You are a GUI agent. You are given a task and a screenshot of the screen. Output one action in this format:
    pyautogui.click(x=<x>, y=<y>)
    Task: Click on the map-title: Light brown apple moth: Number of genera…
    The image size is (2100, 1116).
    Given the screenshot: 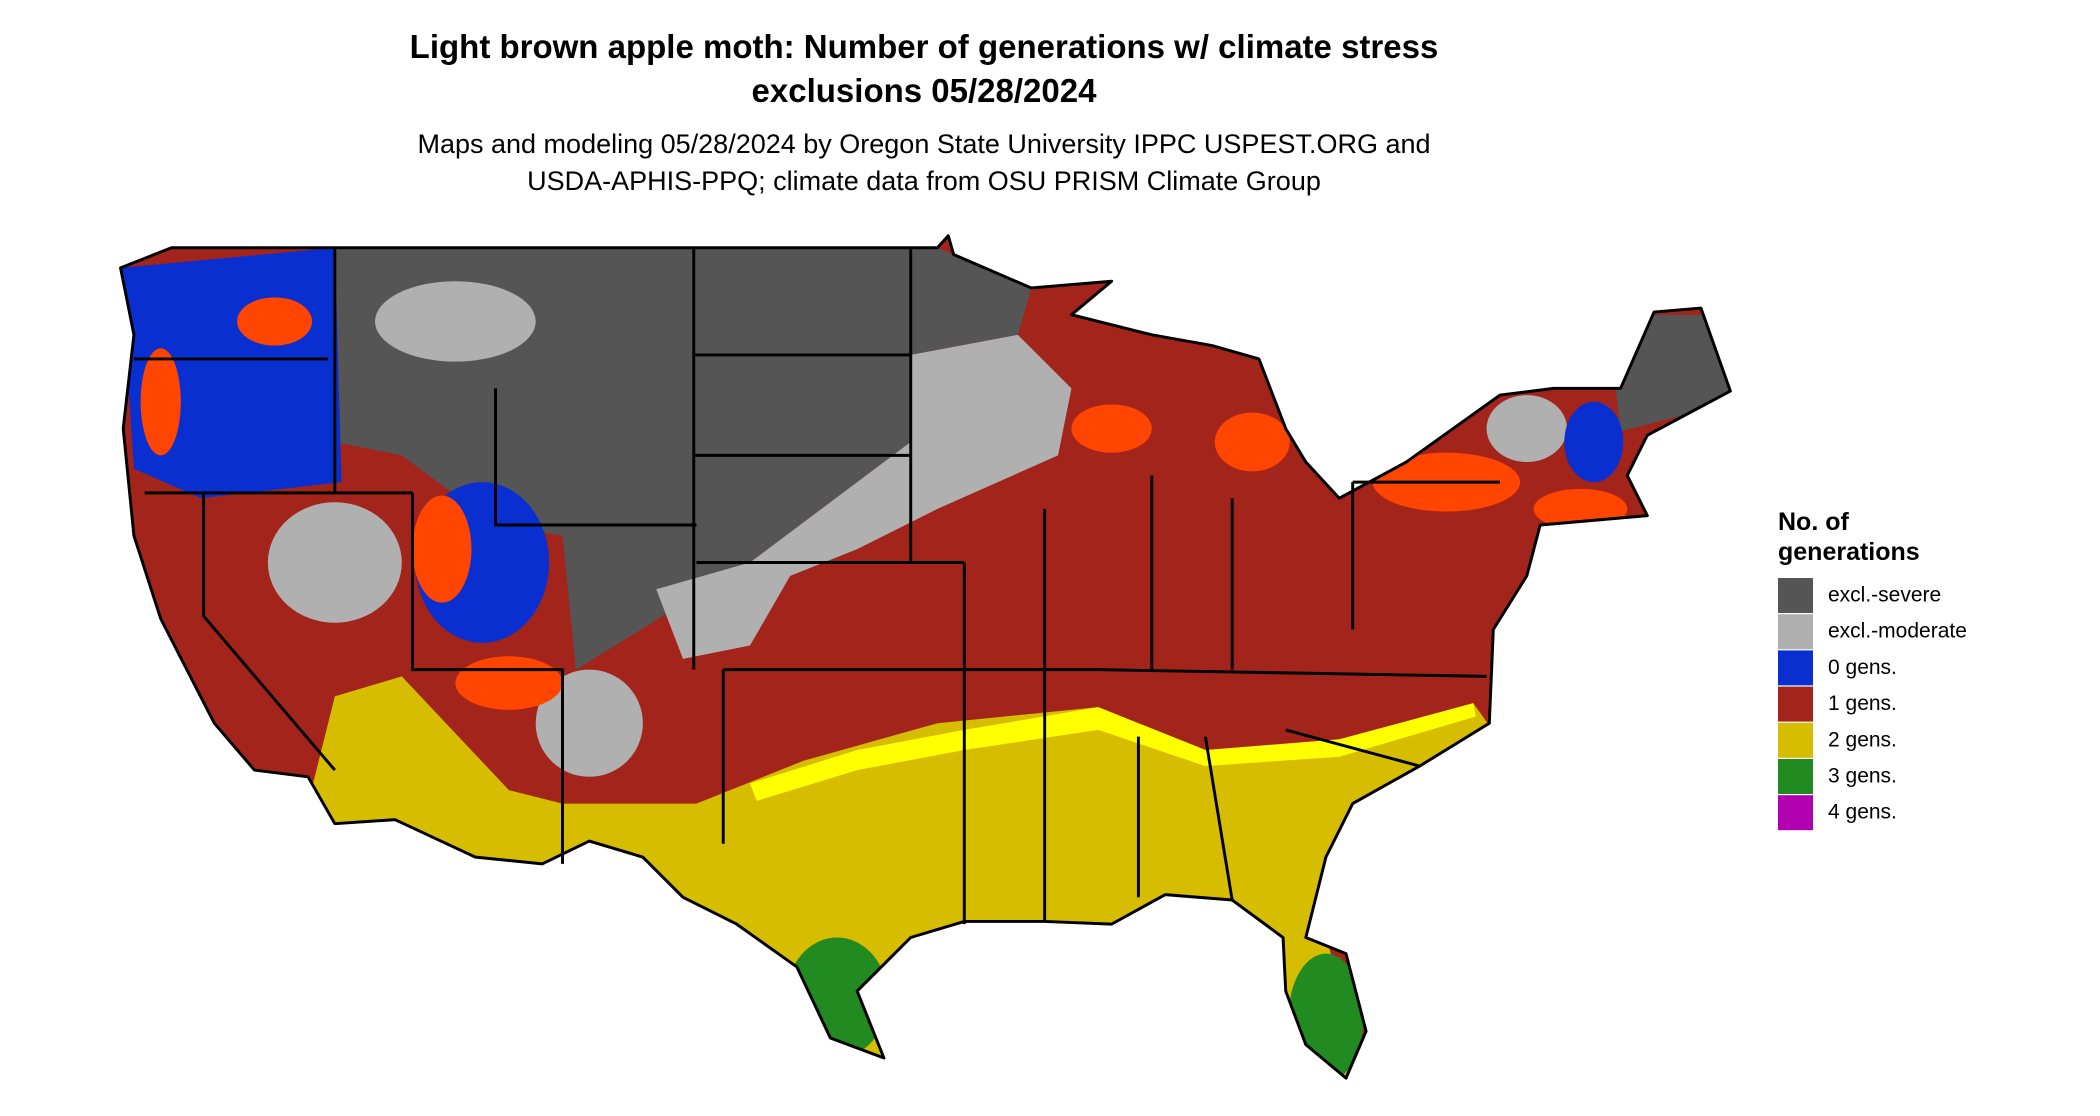 What is the action you would take?
    pyautogui.click(x=924, y=46)
    